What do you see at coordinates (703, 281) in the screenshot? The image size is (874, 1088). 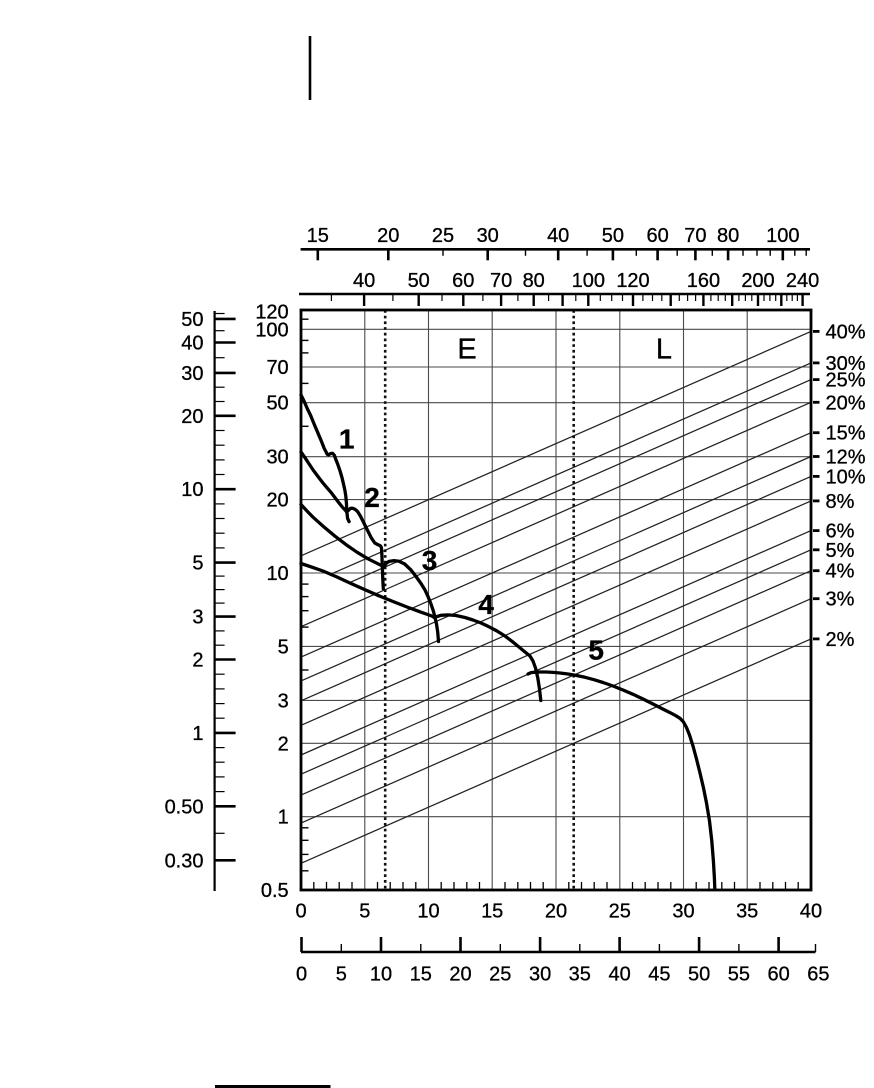 I see `svg-text: 160` at bounding box center [703, 281].